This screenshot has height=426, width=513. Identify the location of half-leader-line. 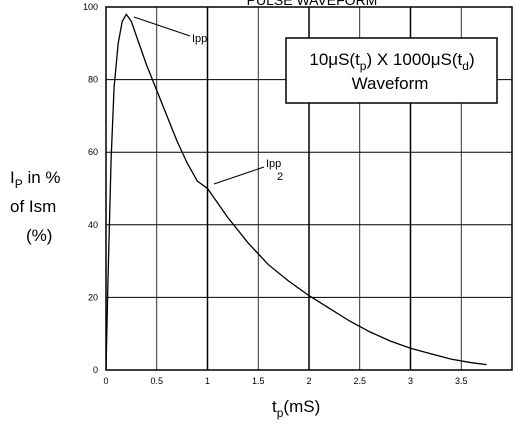
(239, 175).